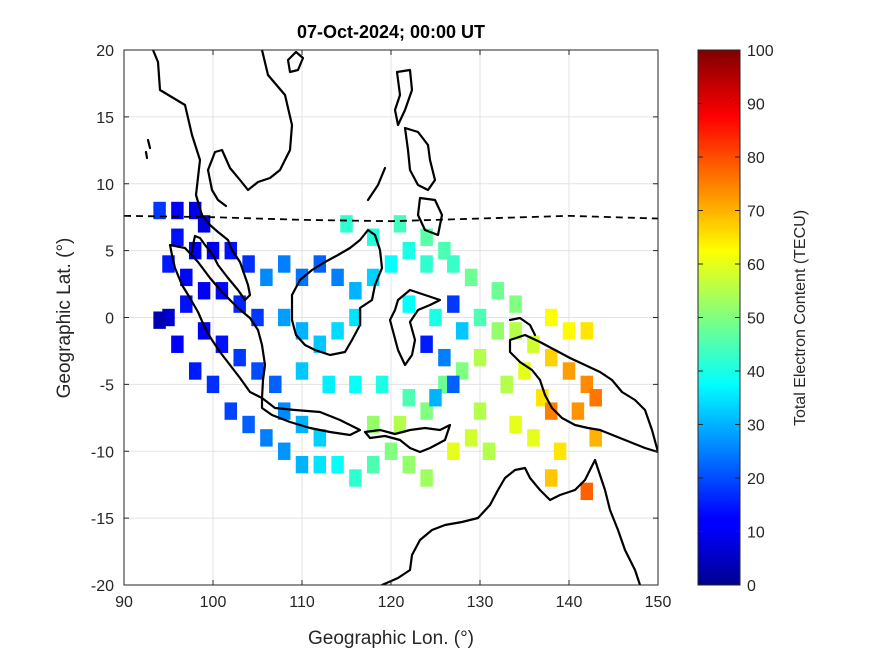 This screenshot has height=656, width=875. I want to click on colorbar-tick-label: 60, so click(756, 265).